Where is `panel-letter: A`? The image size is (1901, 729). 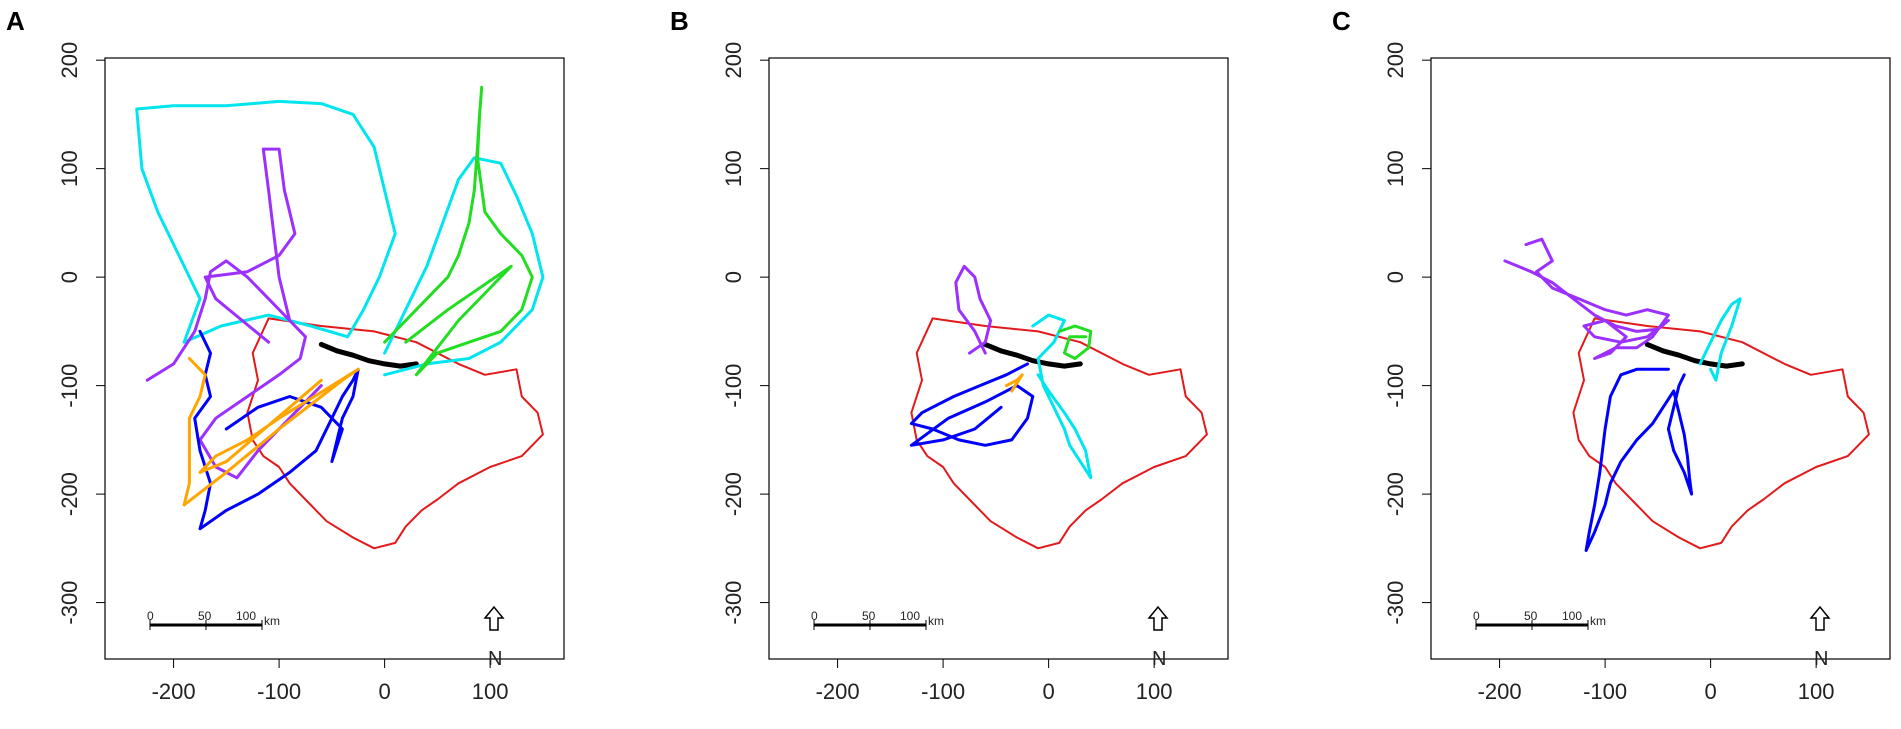 panel-letter: A is located at coordinates (15, 21).